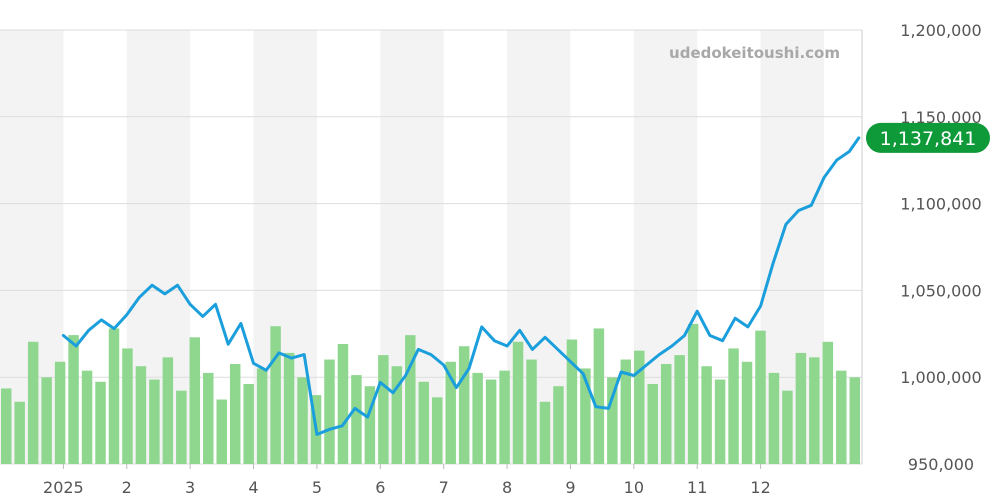  What do you see at coordinates (940, 30) in the screenshot?
I see `y-tick-label: 1,200,000` at bounding box center [940, 30].